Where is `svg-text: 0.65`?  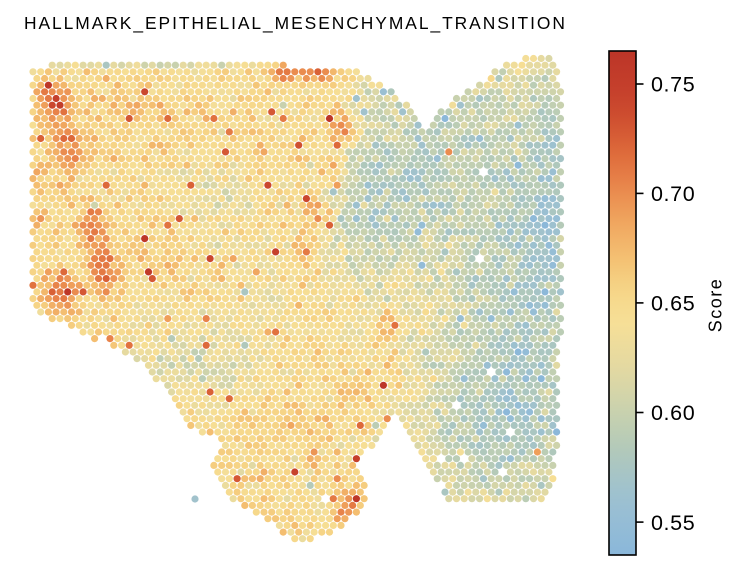 svg-text: 0.65 is located at coordinates (673, 304).